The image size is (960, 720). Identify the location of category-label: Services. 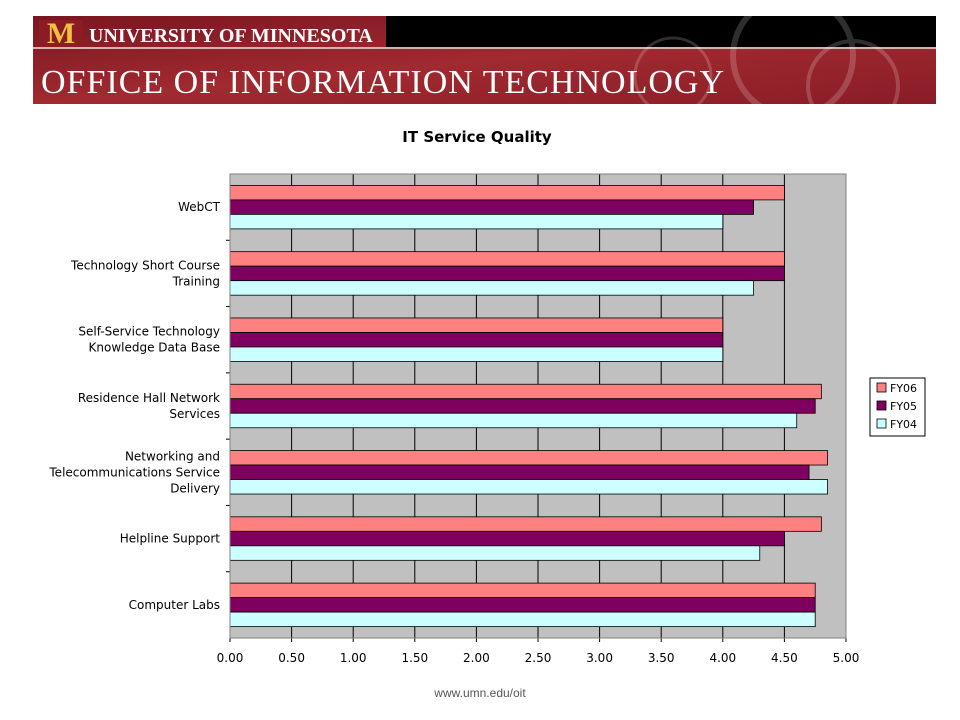
(194, 414).